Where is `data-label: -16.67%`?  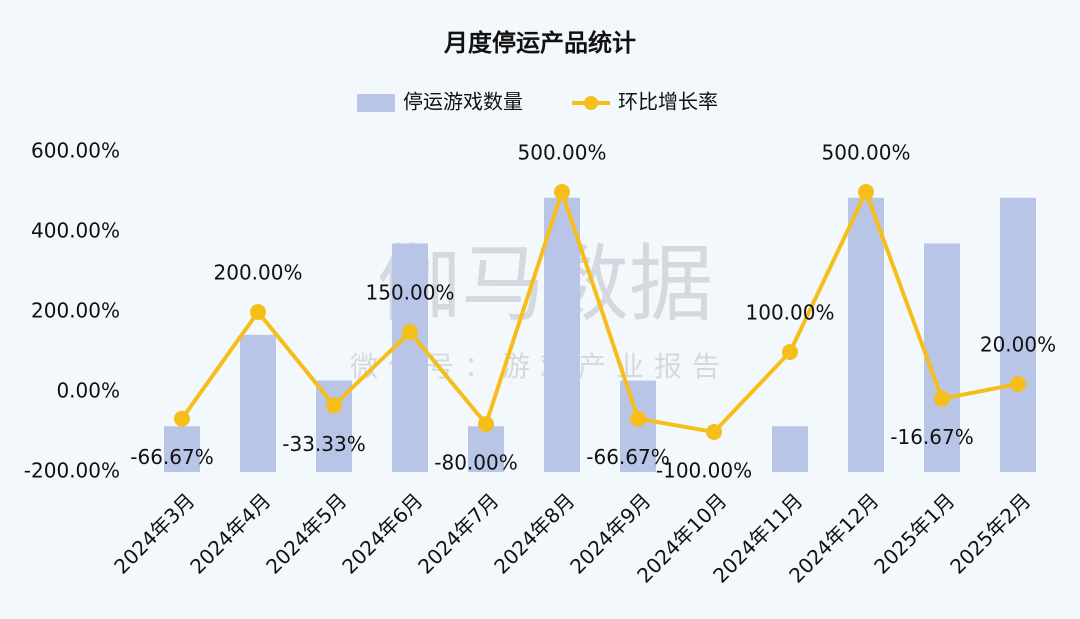
data-label: -16.67% is located at coordinates (931, 437).